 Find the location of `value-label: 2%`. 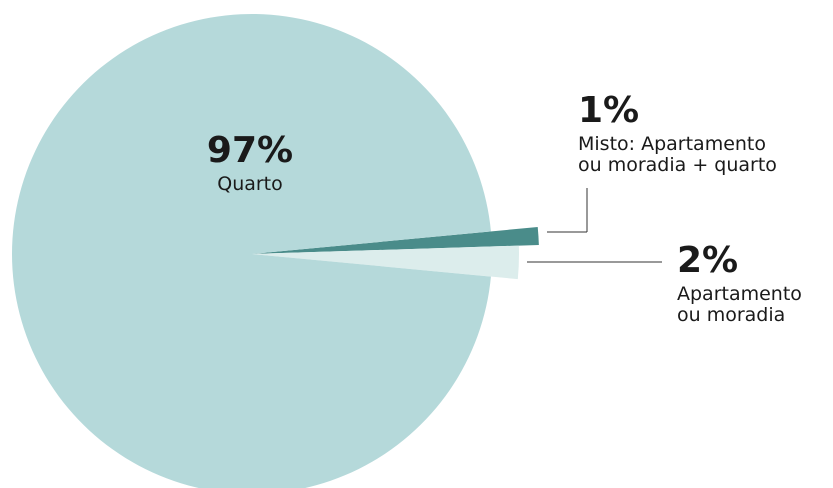

value-label: 2% is located at coordinates (707, 260).